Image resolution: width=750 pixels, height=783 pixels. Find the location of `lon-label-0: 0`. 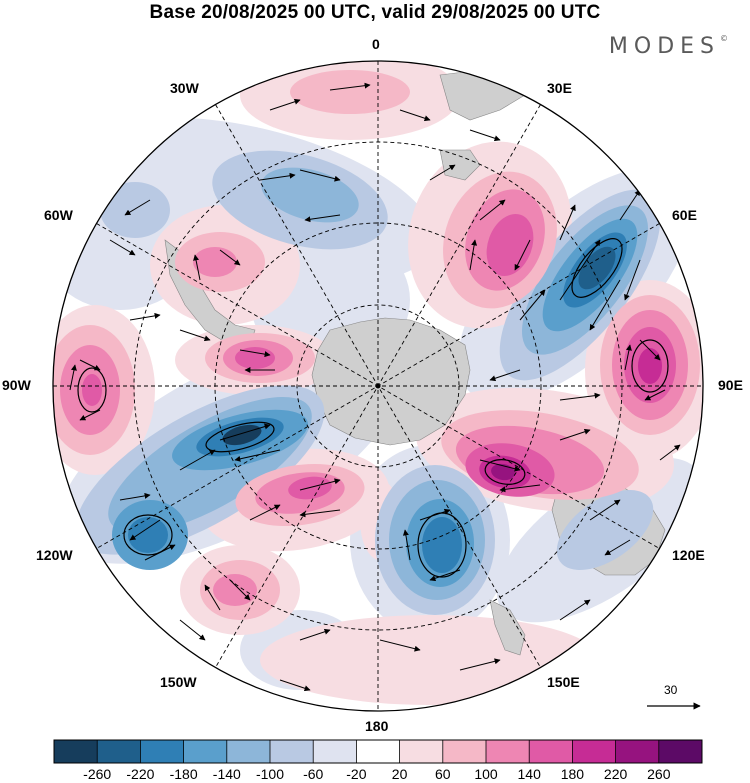

lon-label-0: 0 is located at coordinates (376, 44).